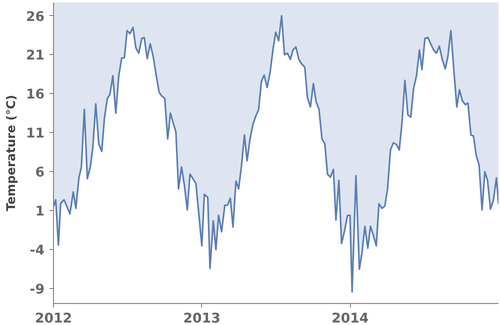 This screenshot has width=500, height=325. Describe the element at coordinates (35, 56) in the screenshot. I see `y-tick-label: 21` at that location.